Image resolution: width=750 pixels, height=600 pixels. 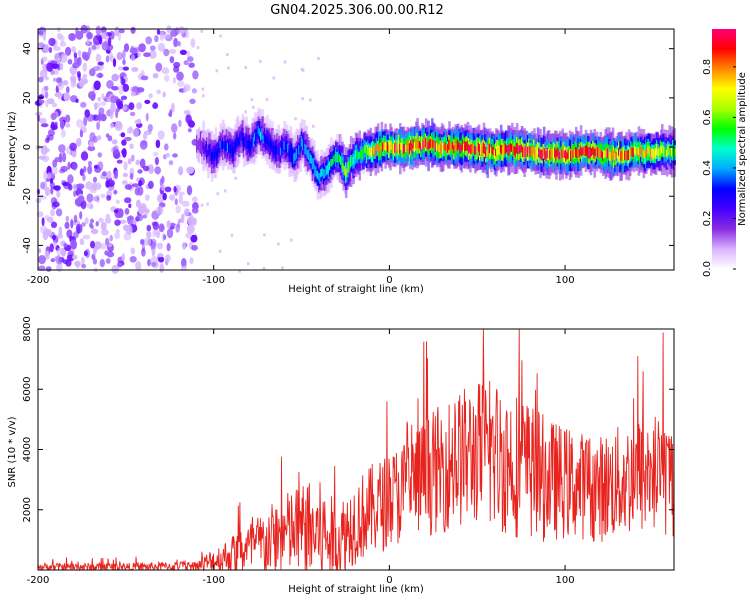 I want to click on snr-xlabel: Height of straight line (km), so click(x=356, y=589).